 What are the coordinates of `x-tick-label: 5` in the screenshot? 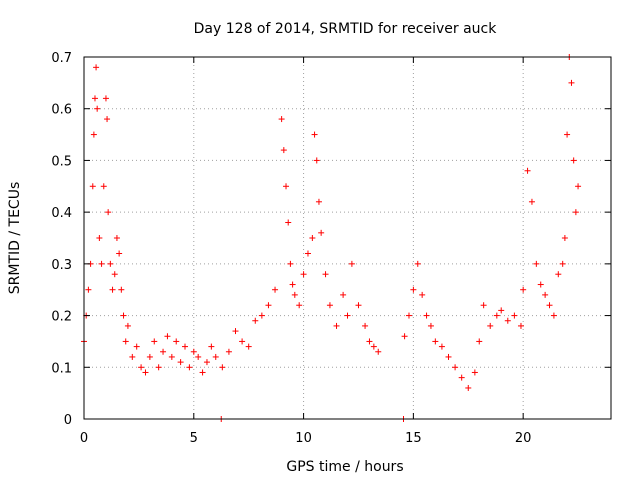 It's located at (194, 438).